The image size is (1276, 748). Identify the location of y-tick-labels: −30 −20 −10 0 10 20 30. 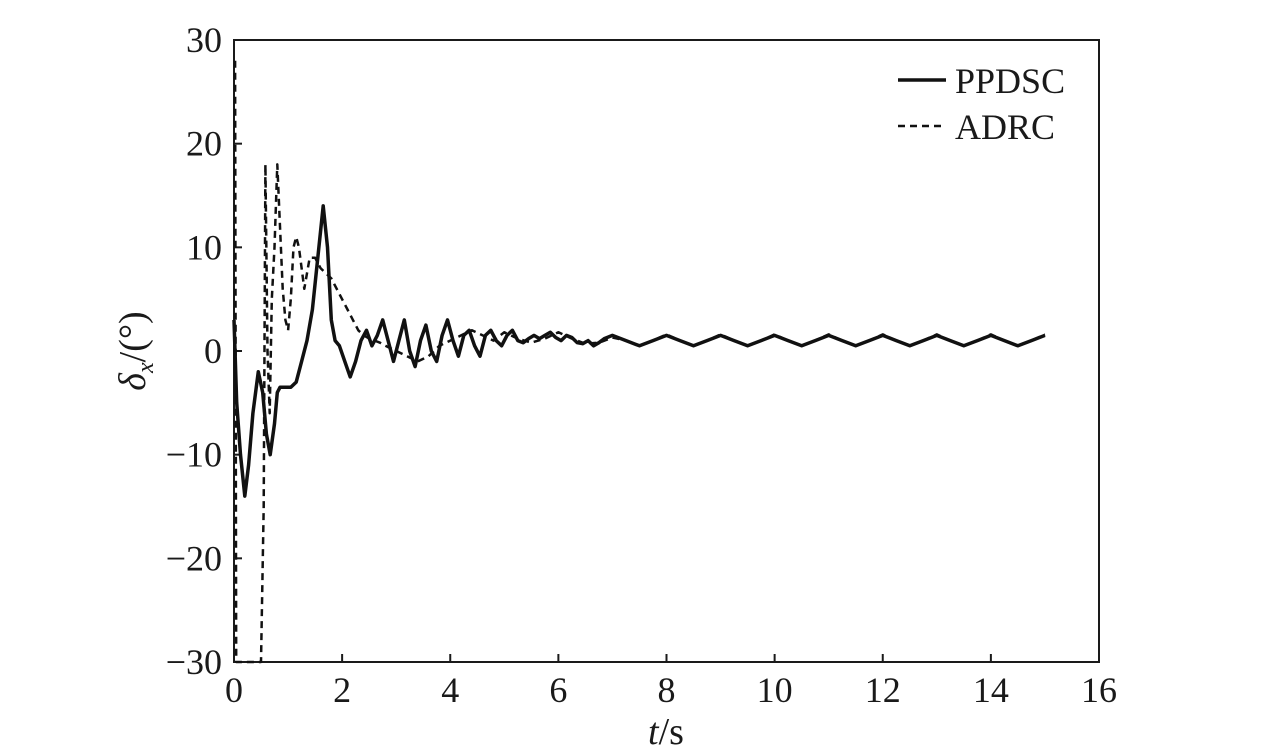
(194, 351).